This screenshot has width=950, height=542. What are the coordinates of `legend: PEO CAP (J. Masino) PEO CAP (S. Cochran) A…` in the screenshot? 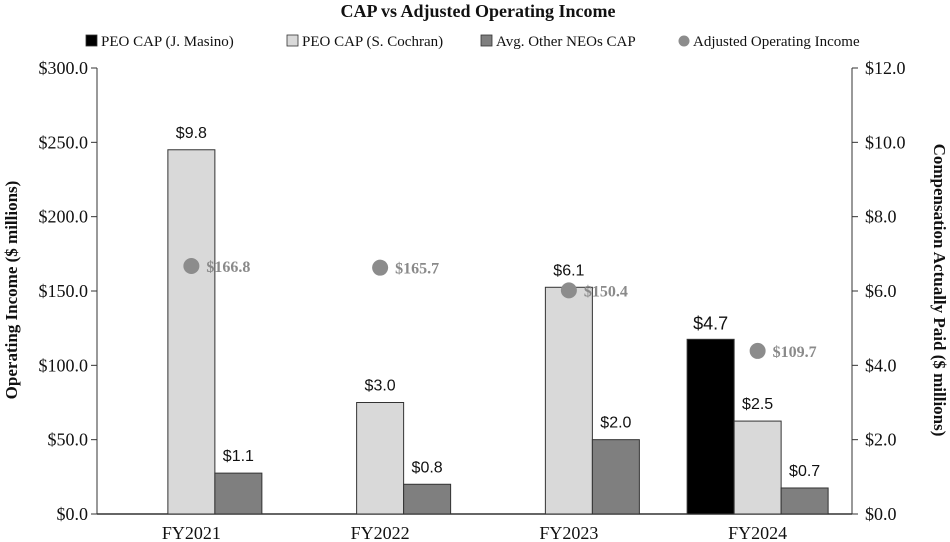 It's located at (472, 42).